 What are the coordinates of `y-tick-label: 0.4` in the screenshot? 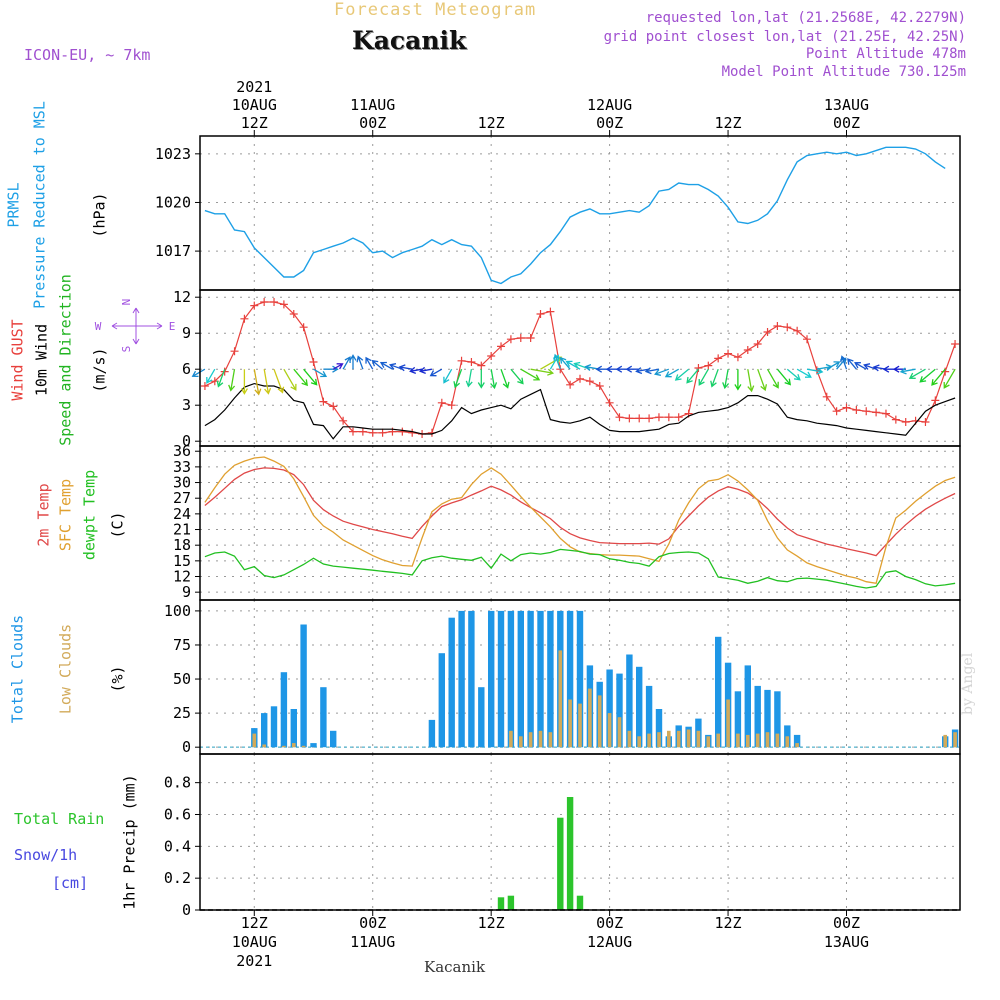 It's located at (177, 846).